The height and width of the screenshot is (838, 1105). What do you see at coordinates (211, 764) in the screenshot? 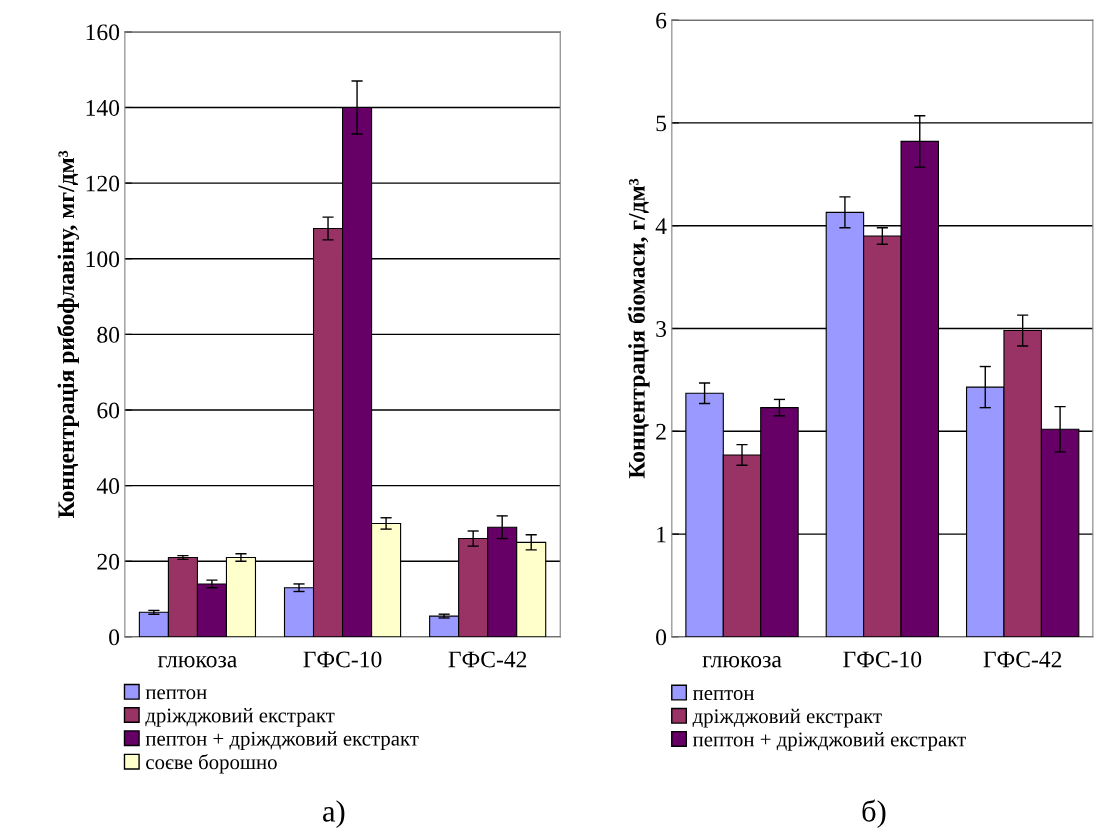
I see `legend-label: соєве борошно` at bounding box center [211, 764].